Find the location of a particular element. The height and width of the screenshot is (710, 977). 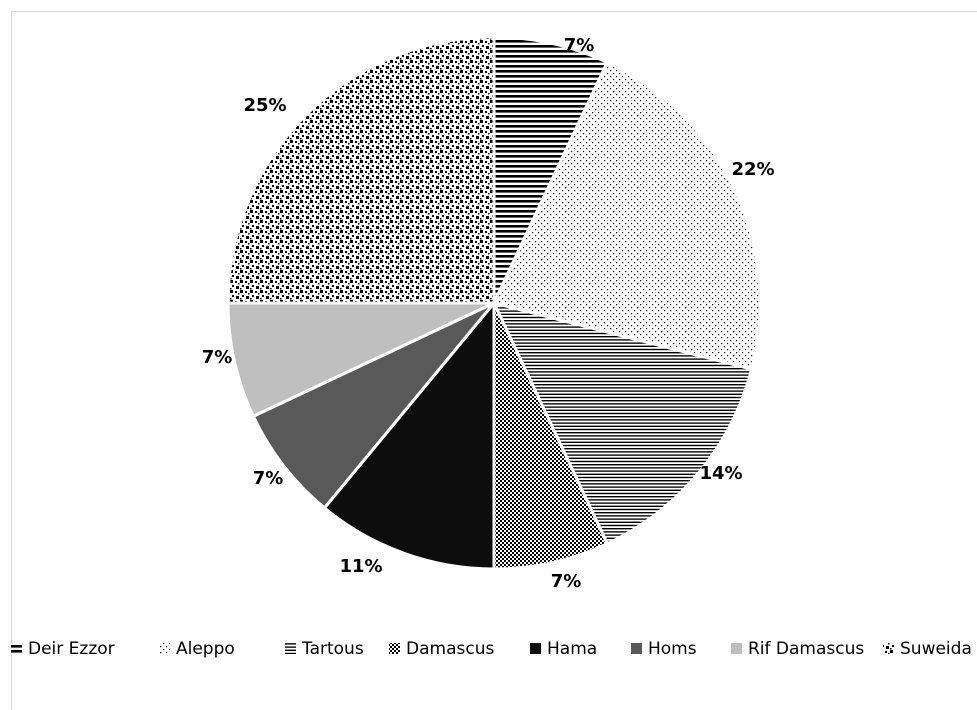

legend-item-suweida: Suweida is located at coordinates (927, 649).